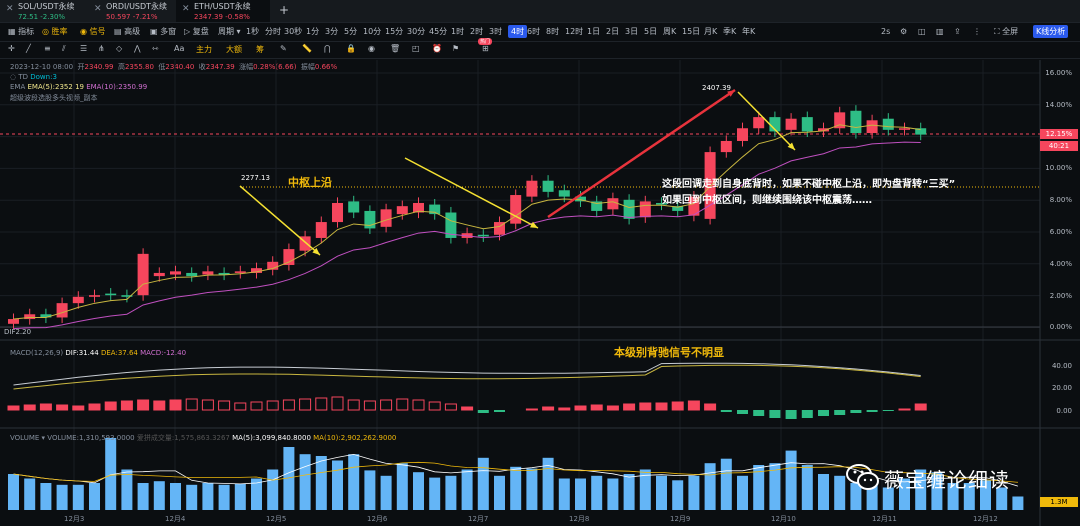  What do you see at coordinates (940, 31) in the screenshot?
I see `layout-icon: ▥` at bounding box center [940, 31].